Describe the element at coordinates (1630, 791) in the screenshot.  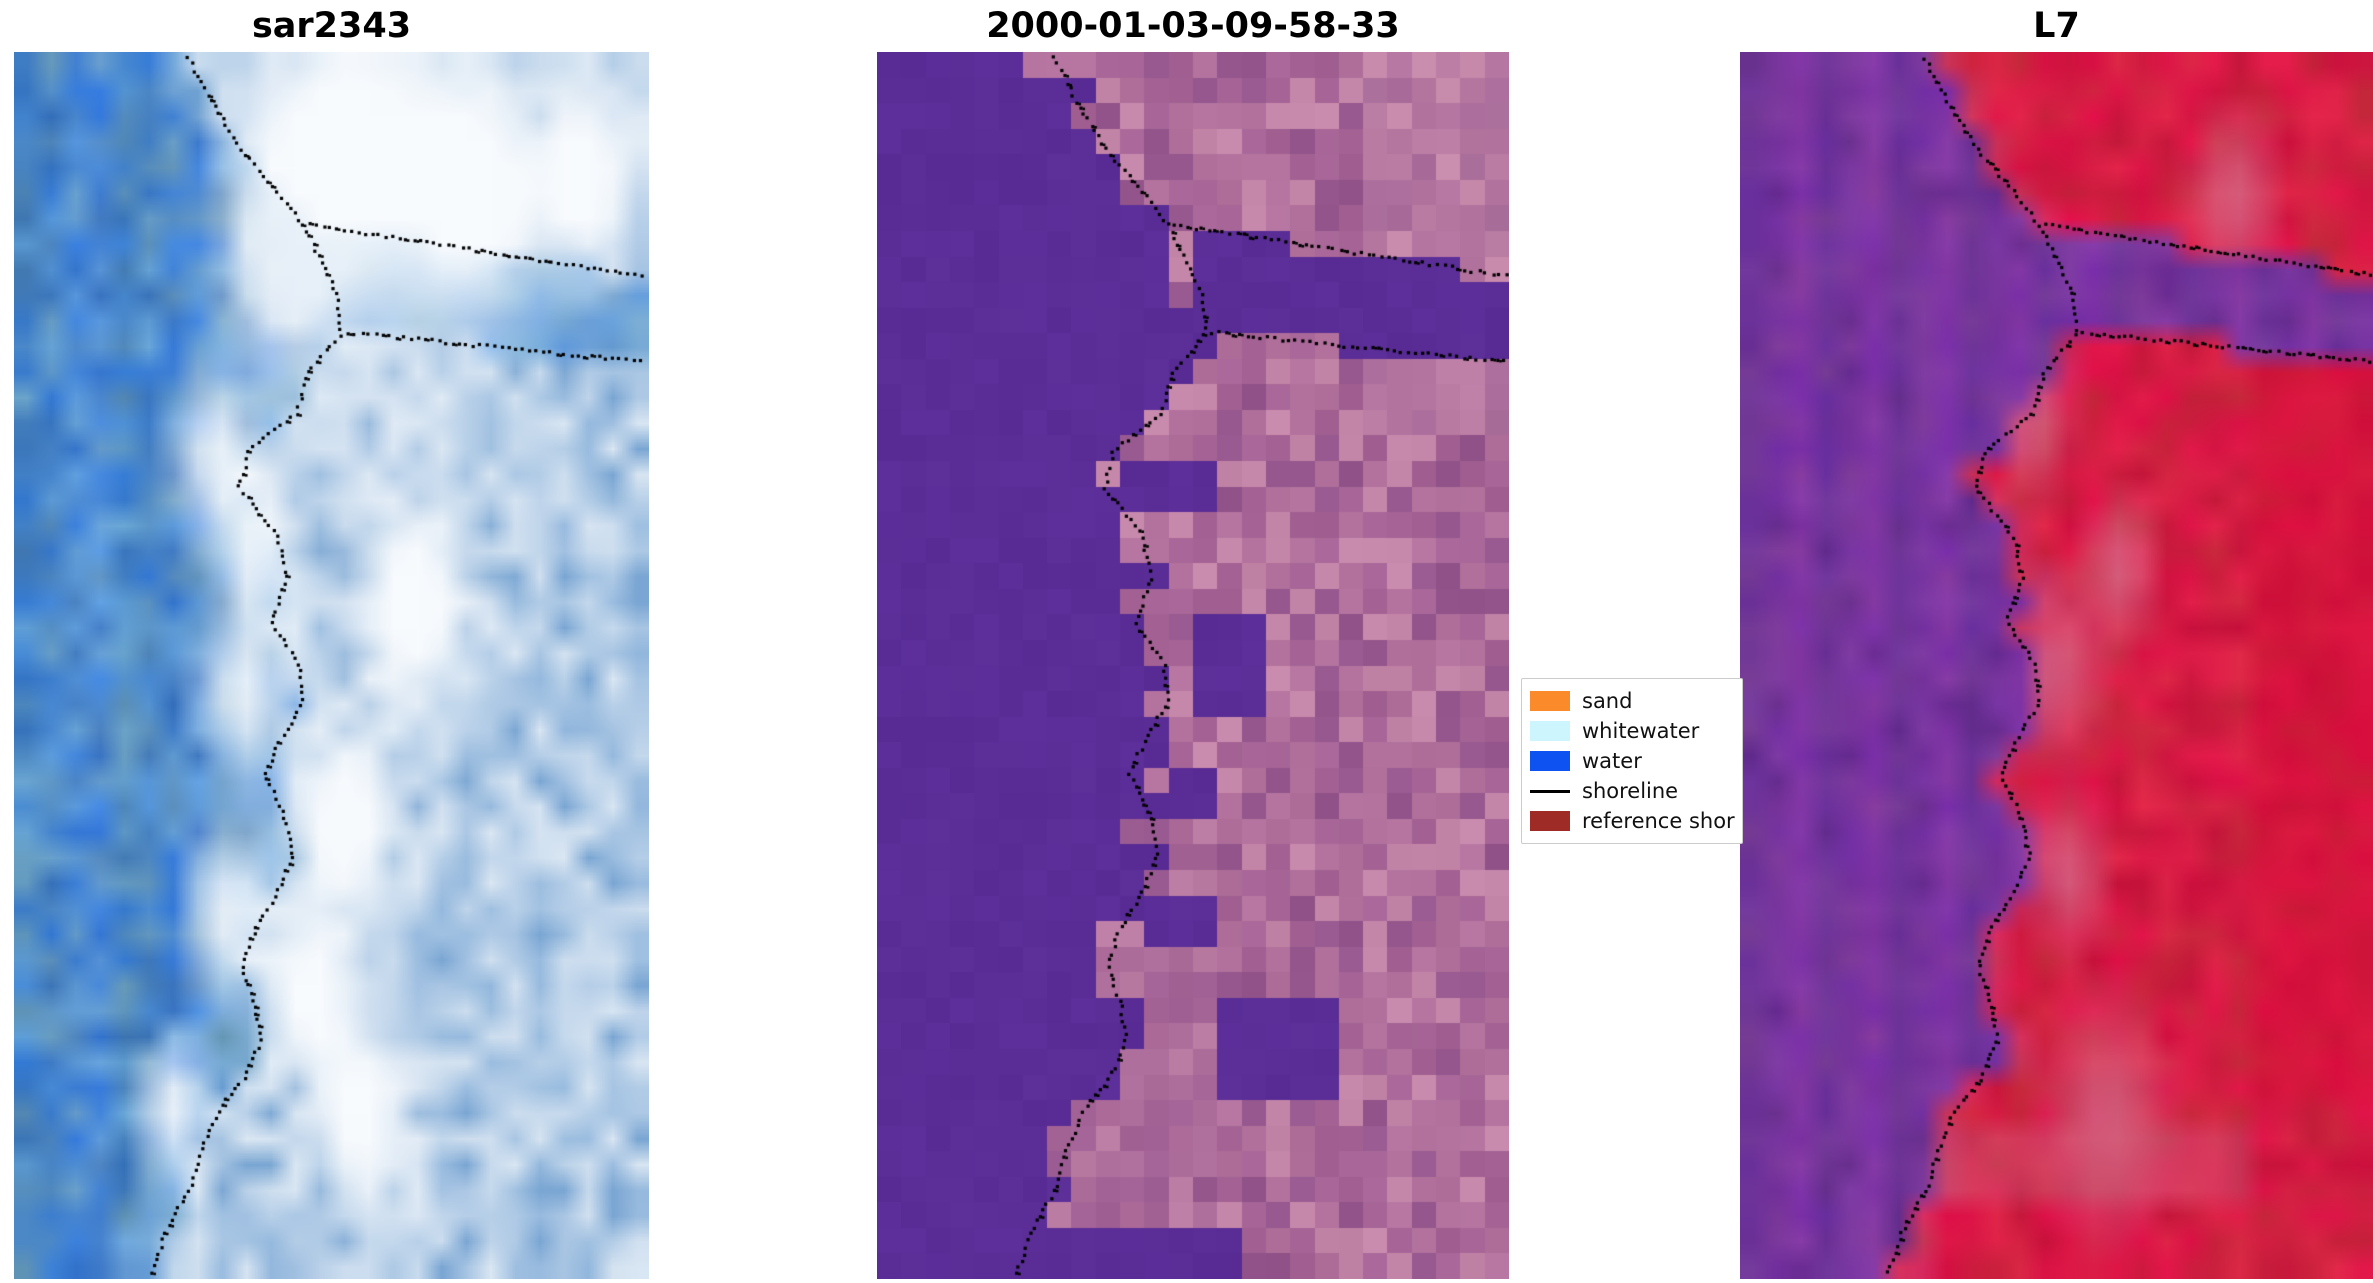
I see `legend-label: shoreline` at that location.